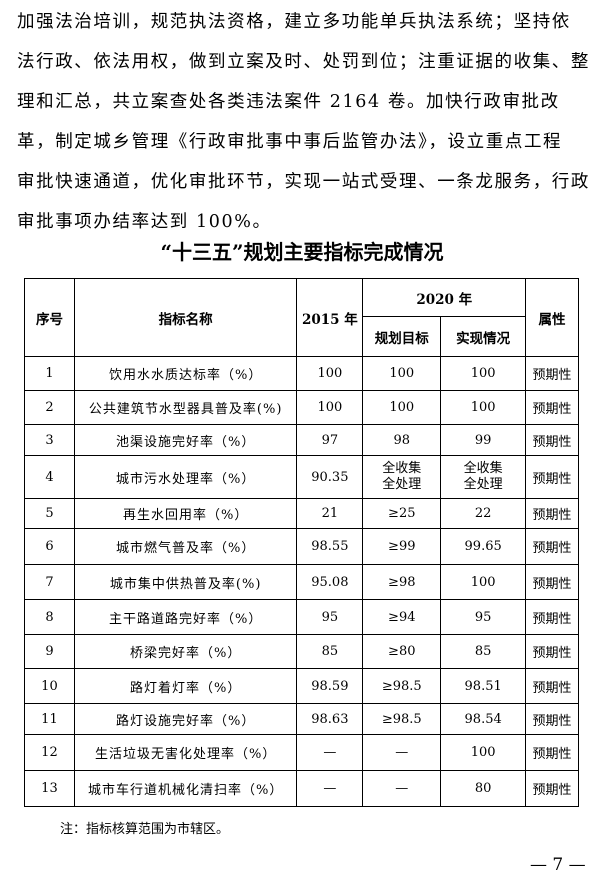 The image size is (604, 881). Describe the element at coordinates (483, 617) in the screenshot. I see `cell-actual: 95` at that location.